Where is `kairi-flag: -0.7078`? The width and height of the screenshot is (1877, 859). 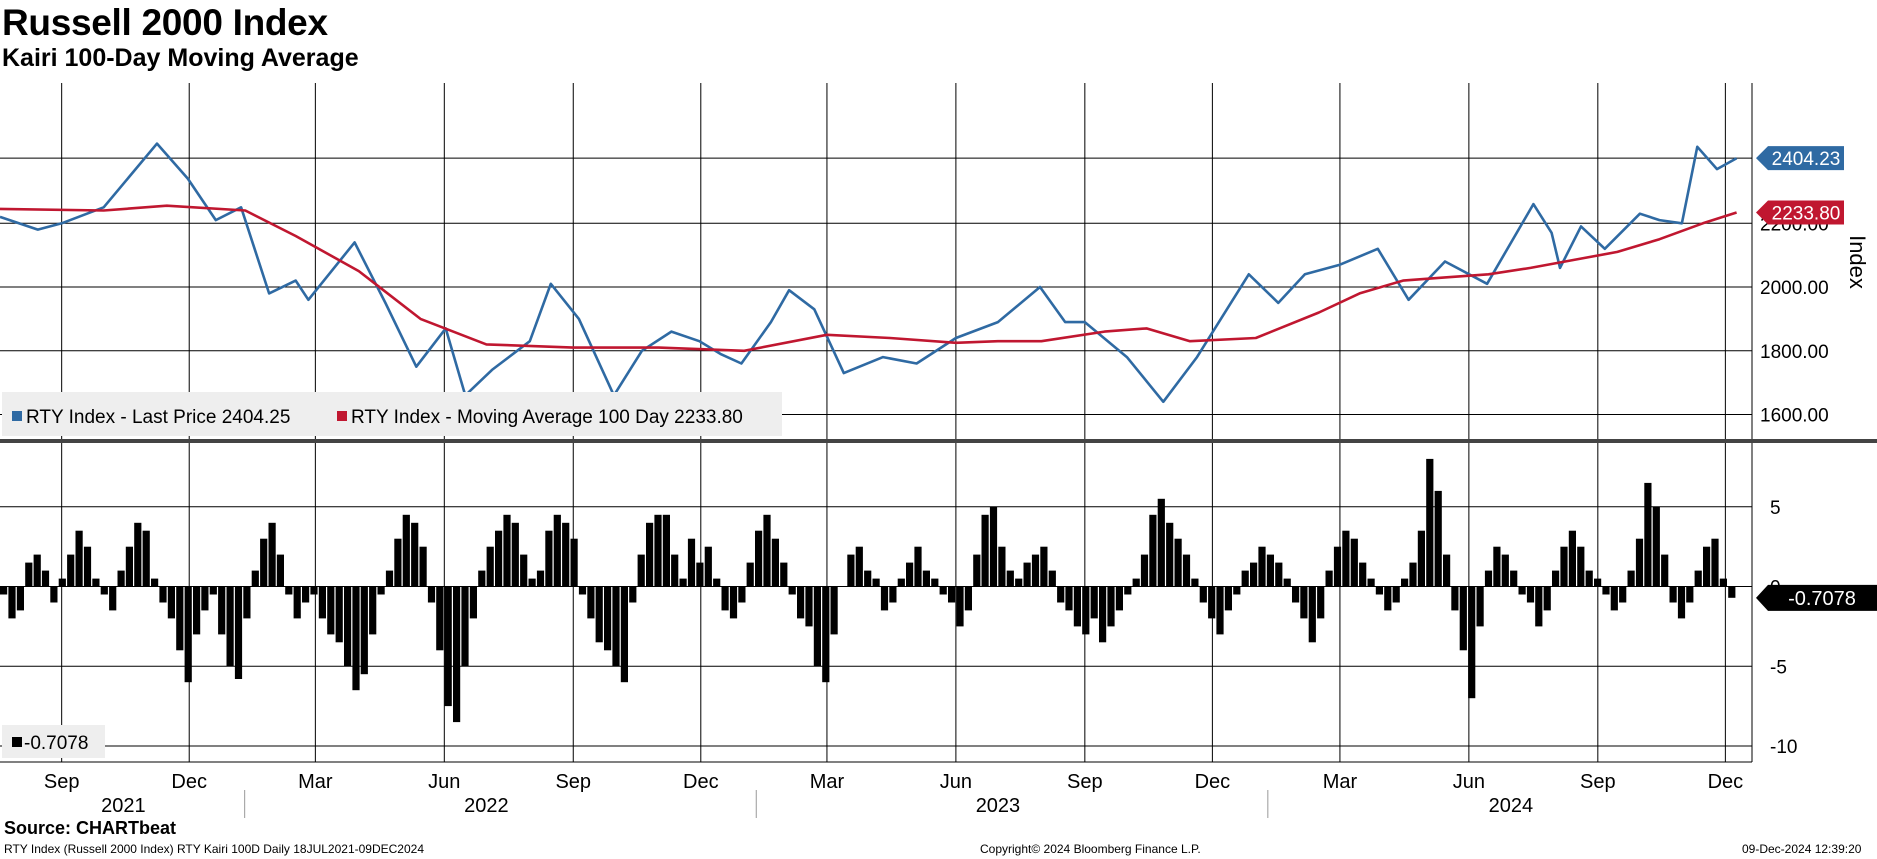 kairi-flag: -0.7078 is located at coordinates (1822, 599).